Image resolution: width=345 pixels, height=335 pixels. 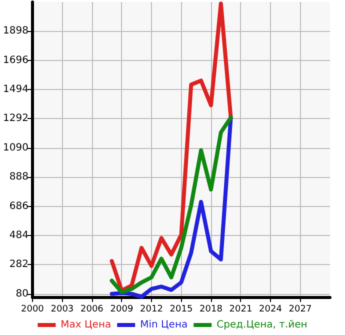 I want to click on x-tick-label: 2009, so click(x=122, y=309).